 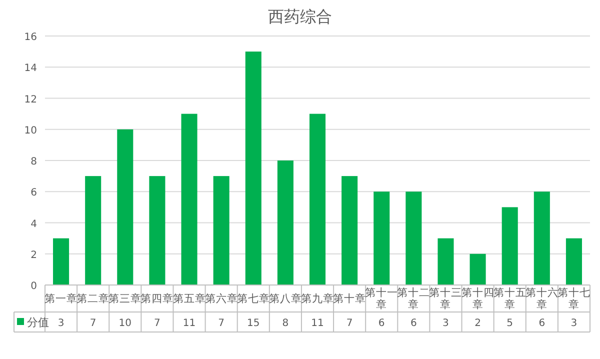 What do you see at coordinates (221, 298) in the screenshot?
I see `x-tick-label: 第六章` at bounding box center [221, 298].